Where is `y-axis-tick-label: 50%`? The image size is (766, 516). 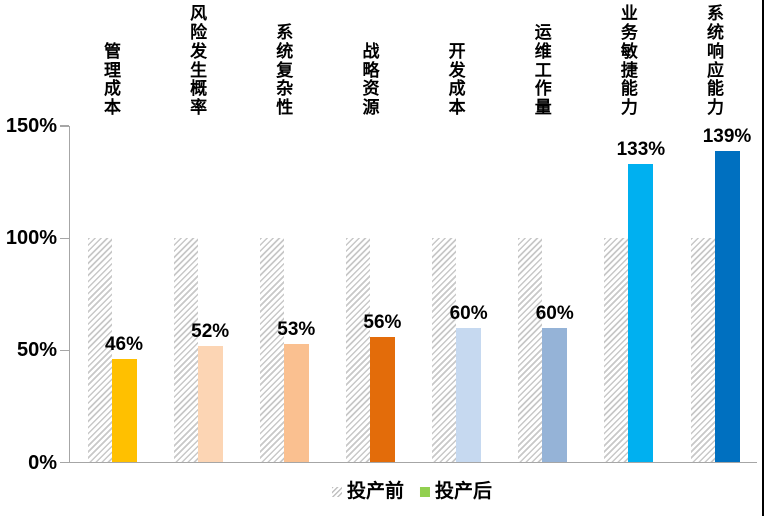 y-axis-tick-label: 50% is located at coordinates (36, 350).